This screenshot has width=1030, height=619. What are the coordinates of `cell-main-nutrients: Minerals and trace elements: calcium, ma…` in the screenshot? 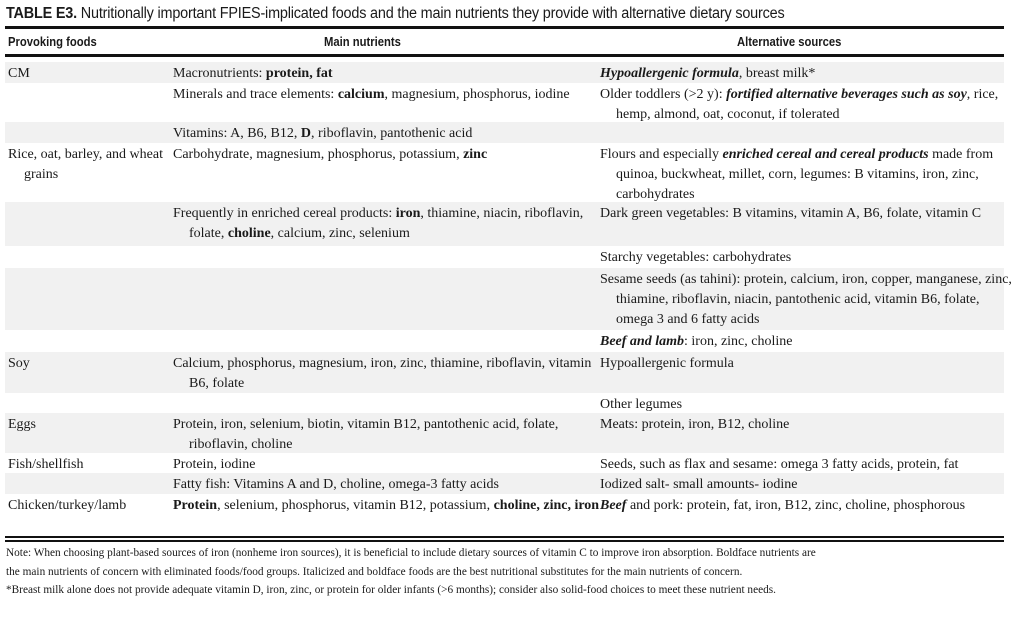 It's located at (387, 95).